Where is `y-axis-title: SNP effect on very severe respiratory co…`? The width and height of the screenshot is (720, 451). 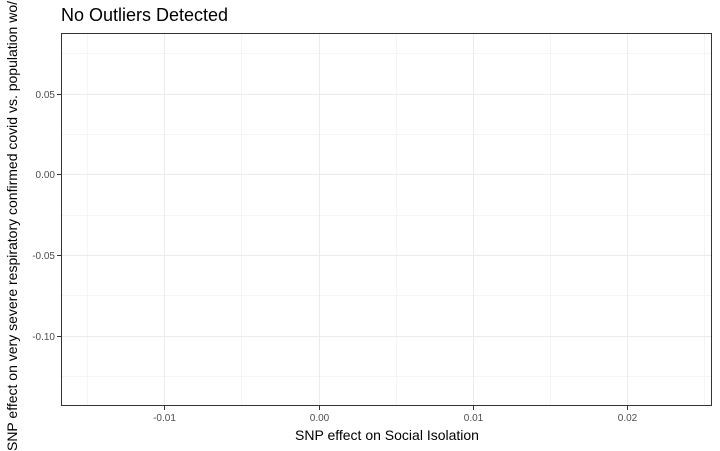 y-axis-title: SNP effect on very severe respiratory co… is located at coordinates (12, 225).